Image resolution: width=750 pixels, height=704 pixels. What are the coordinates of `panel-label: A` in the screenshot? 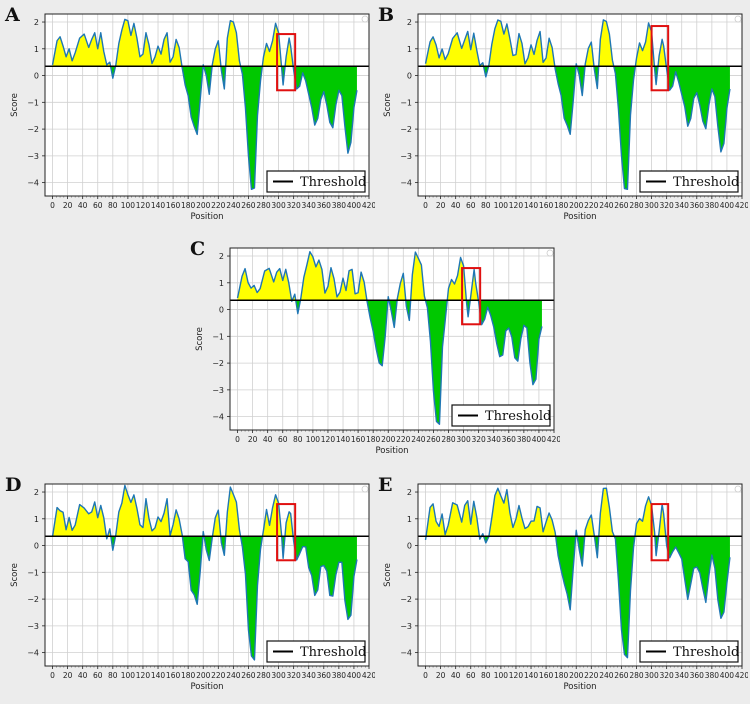 It's located at (12, 15).